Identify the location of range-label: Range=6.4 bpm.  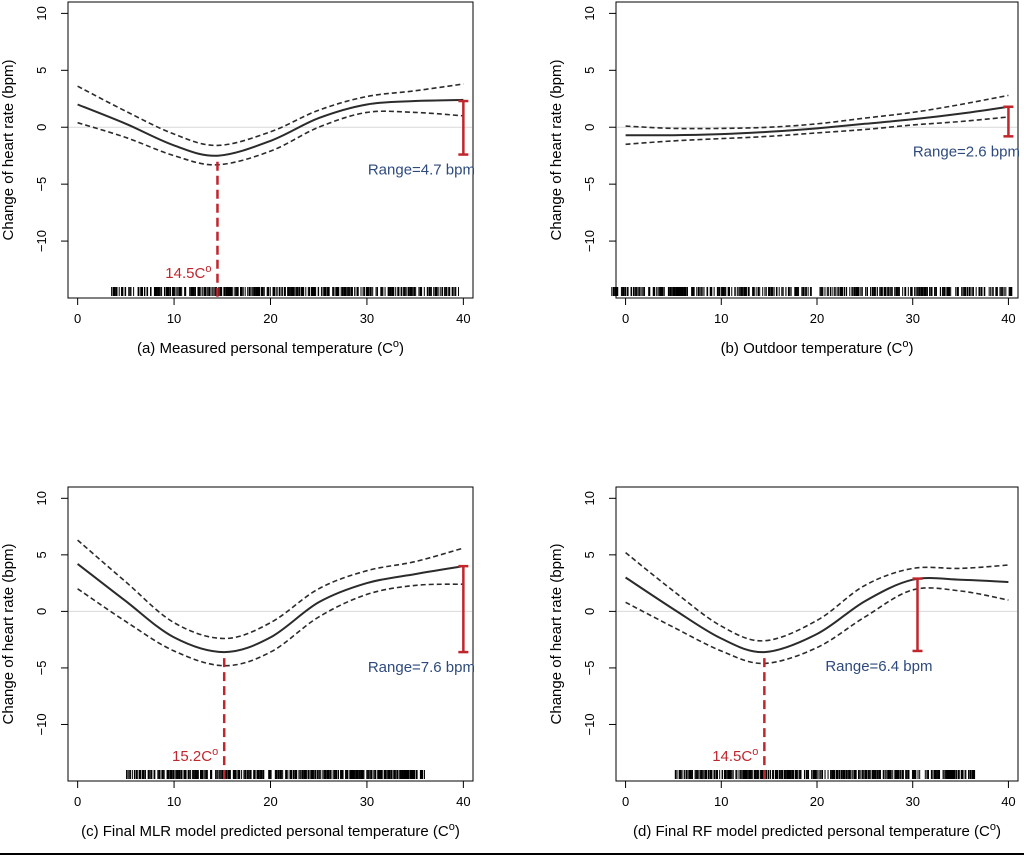
(878, 666).